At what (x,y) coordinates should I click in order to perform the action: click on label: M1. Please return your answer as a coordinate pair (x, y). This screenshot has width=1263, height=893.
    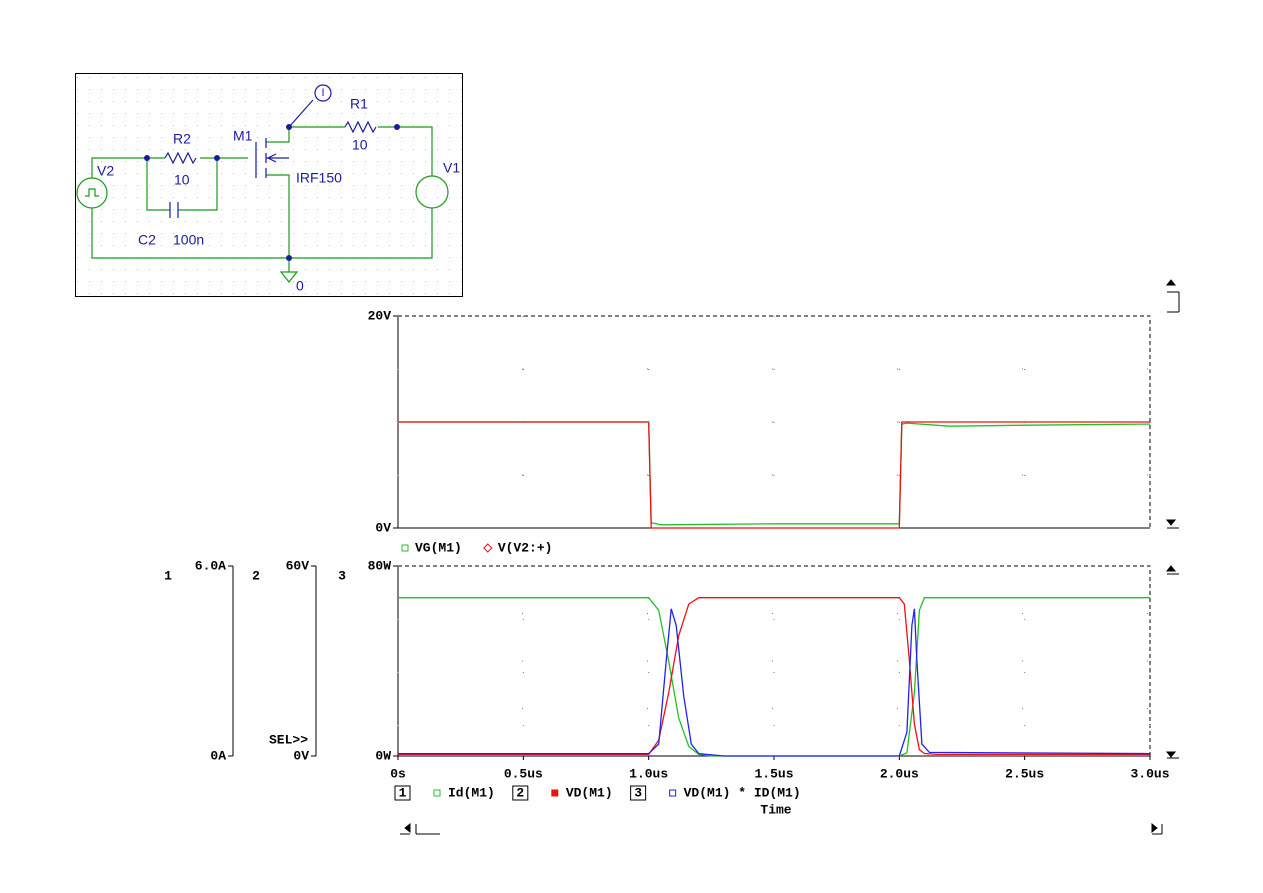
    Looking at the image, I should click on (243, 136).